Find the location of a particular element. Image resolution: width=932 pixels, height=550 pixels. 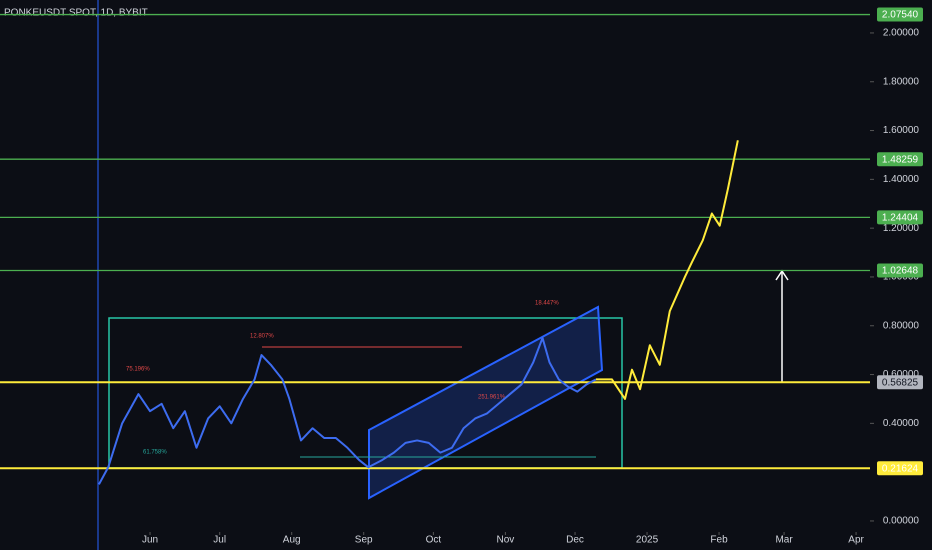

level-label: 0.56825 is located at coordinates (900, 382).